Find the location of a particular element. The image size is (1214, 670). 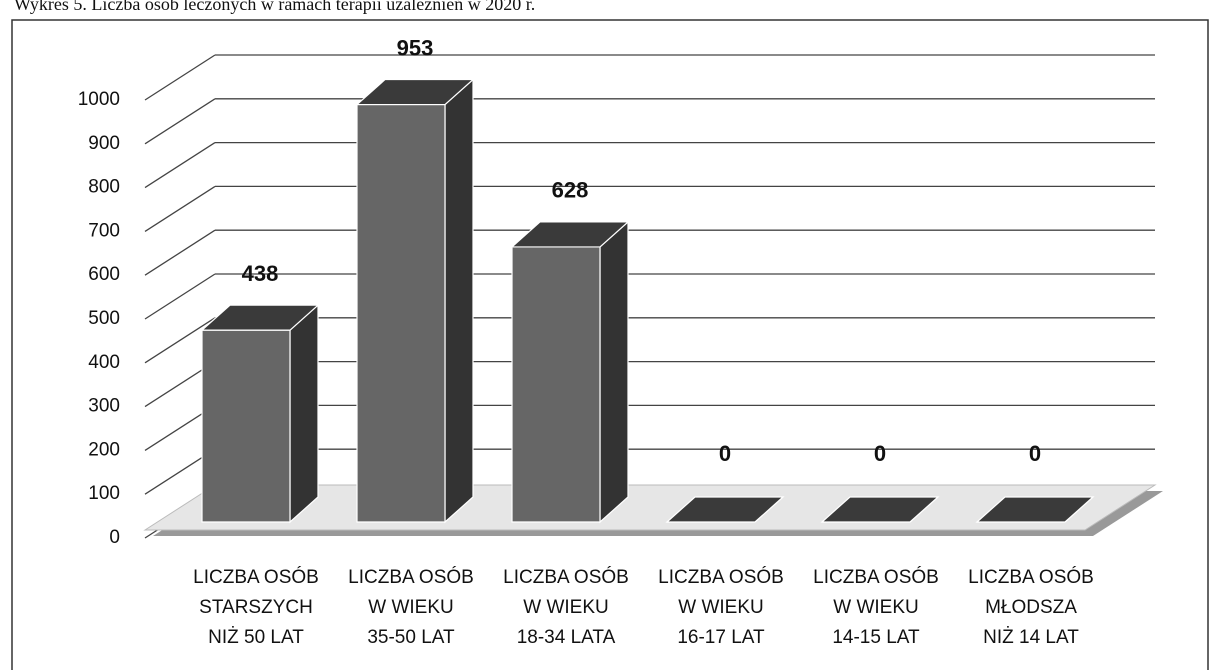

y-tick-label: 200 is located at coordinates (104, 449).